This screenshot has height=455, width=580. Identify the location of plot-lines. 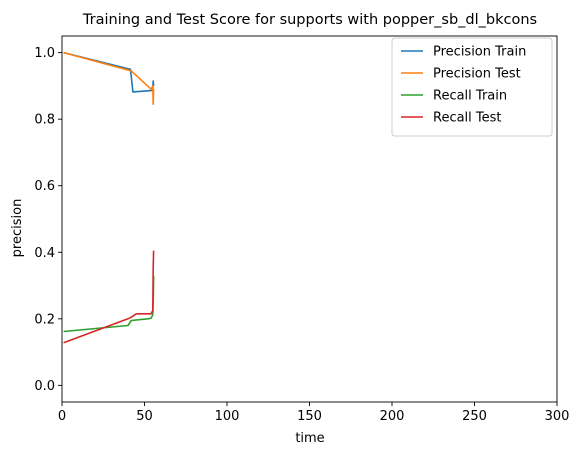
(109, 197).